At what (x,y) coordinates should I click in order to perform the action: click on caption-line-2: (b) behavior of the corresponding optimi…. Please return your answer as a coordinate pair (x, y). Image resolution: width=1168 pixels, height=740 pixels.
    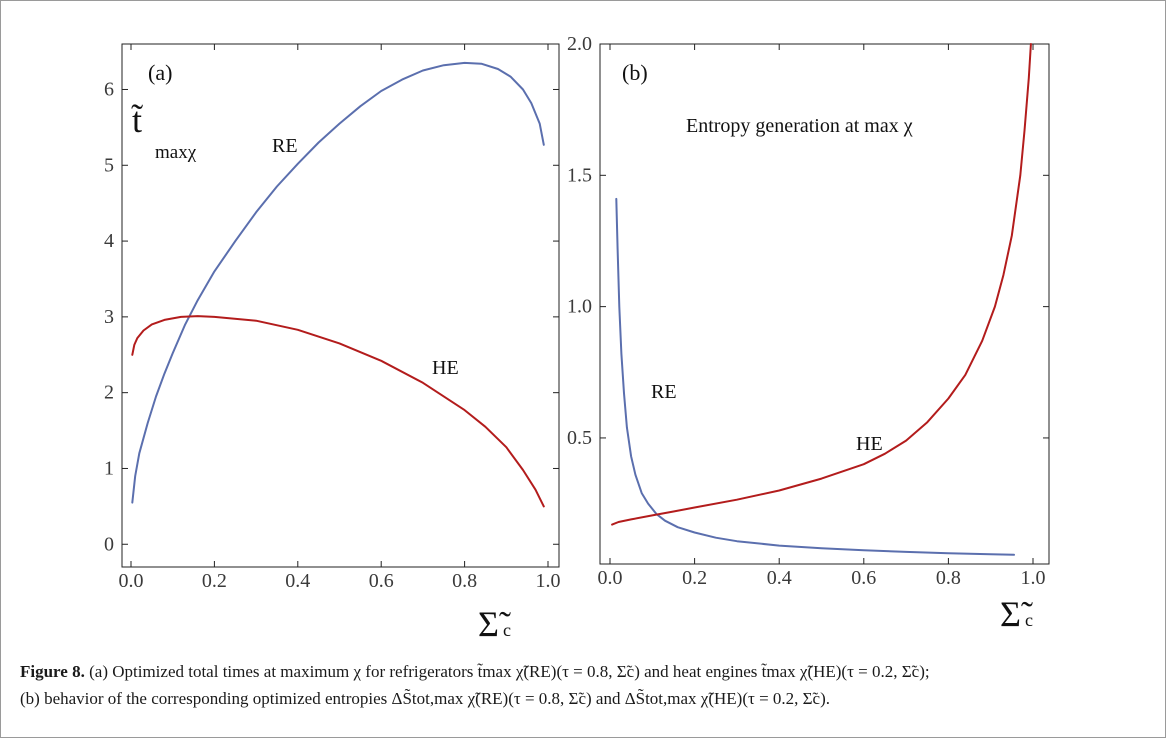
    Looking at the image, I should click on (425, 698).